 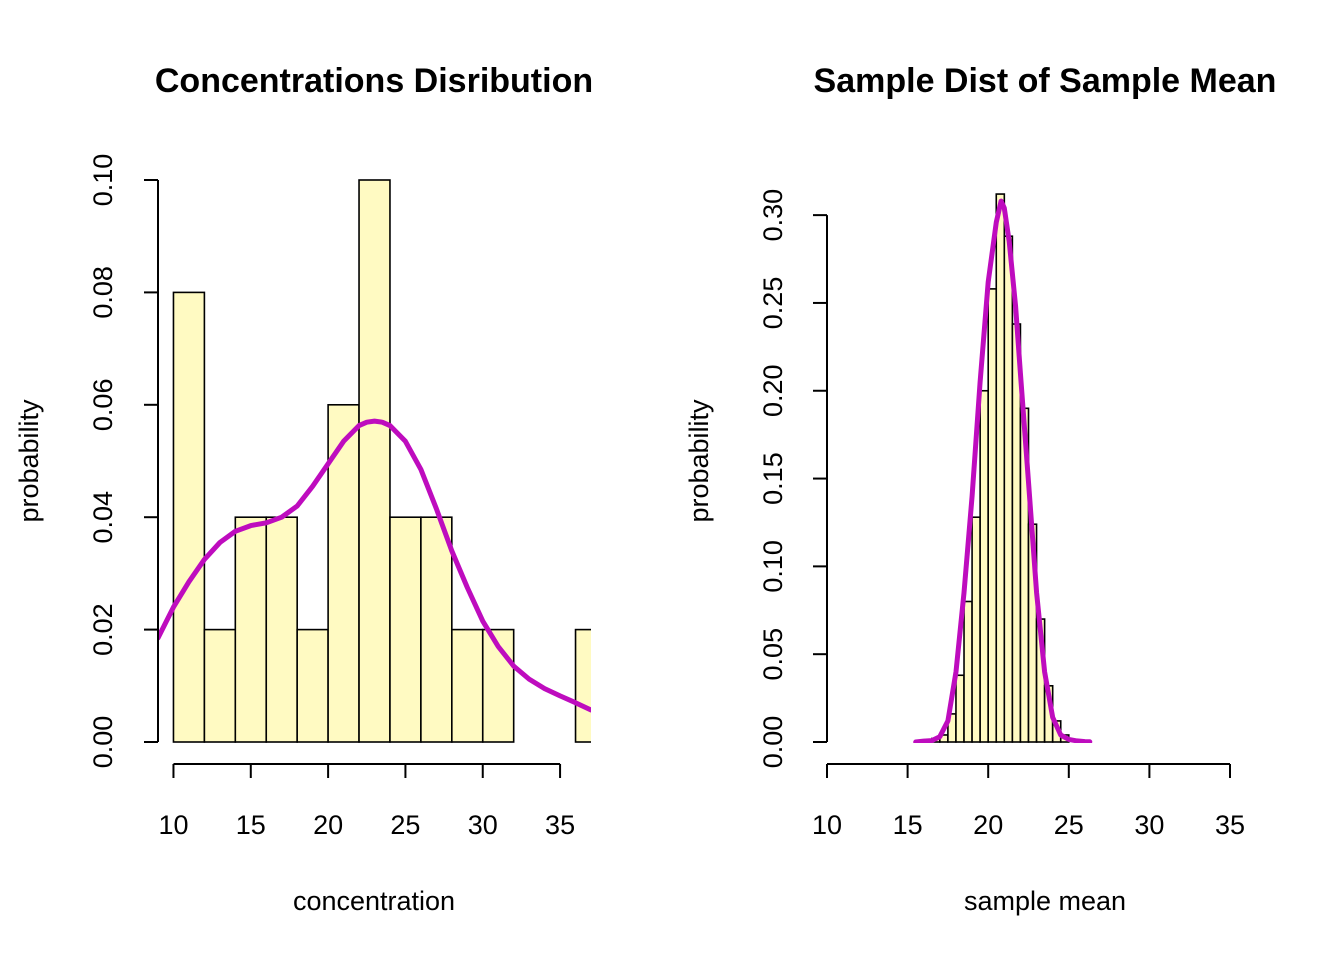 What do you see at coordinates (483, 825) in the screenshot?
I see `x-tick-label-concentration-4: 30` at bounding box center [483, 825].